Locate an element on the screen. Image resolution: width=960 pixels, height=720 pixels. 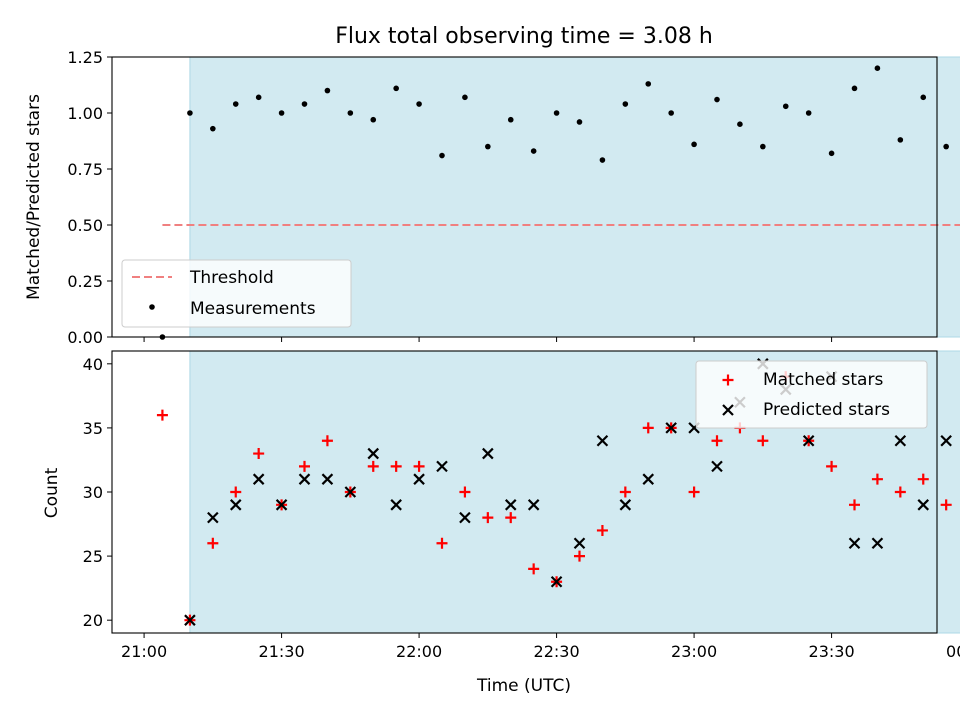
legend-measurement-swatch is located at coordinates (152, 307).